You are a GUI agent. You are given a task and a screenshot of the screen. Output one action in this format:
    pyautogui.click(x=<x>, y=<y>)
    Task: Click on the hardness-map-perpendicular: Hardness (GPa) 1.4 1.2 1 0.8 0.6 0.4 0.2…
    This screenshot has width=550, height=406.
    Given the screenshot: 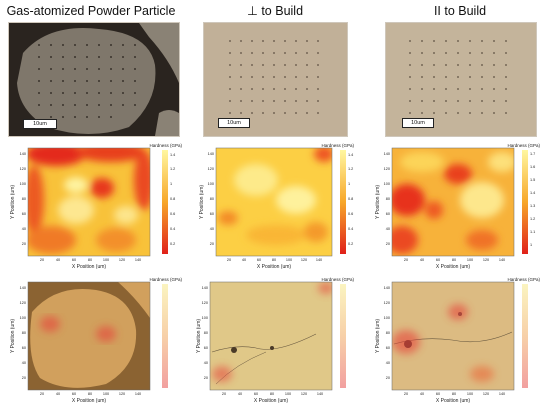 What is the action you would take?
    pyautogui.click(x=276, y=205)
    